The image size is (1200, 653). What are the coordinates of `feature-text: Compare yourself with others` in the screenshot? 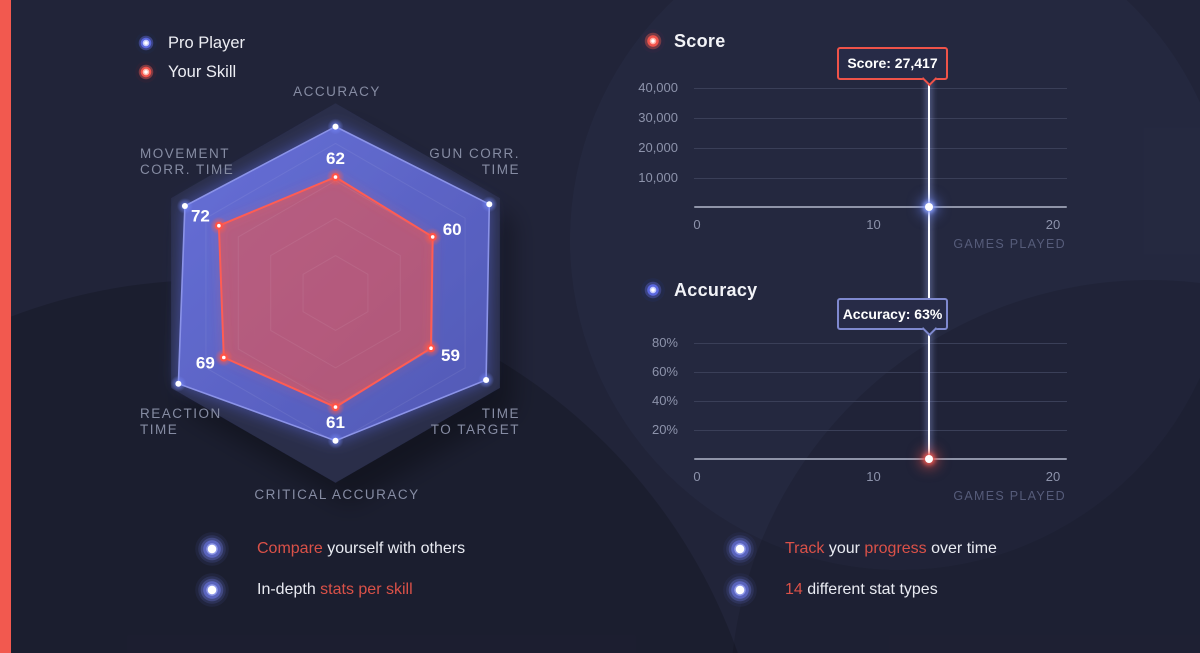 It's located at (361, 549).